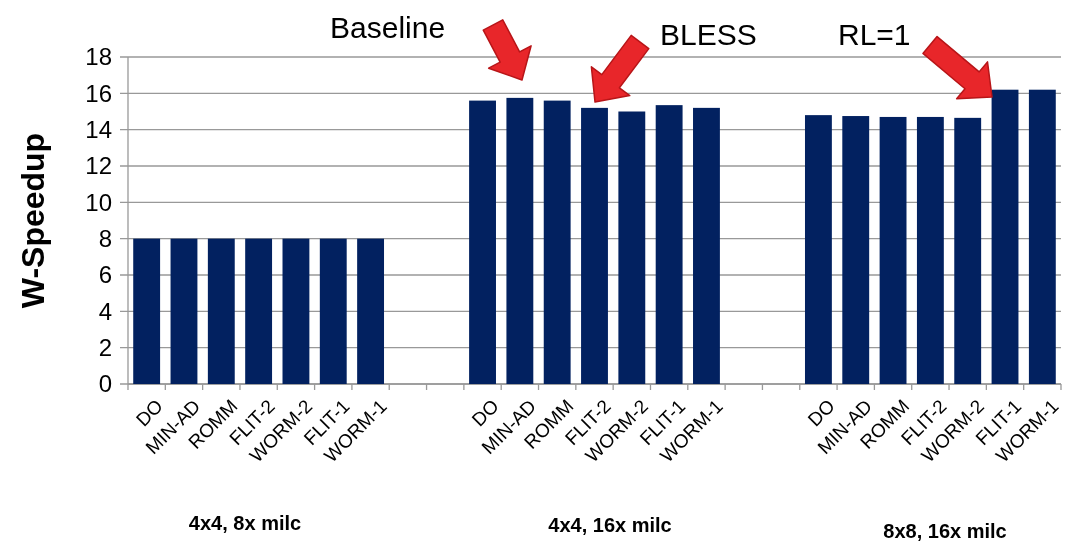  What do you see at coordinates (33, 220) in the screenshot?
I see `y-axis-title: W-Speedup` at bounding box center [33, 220].